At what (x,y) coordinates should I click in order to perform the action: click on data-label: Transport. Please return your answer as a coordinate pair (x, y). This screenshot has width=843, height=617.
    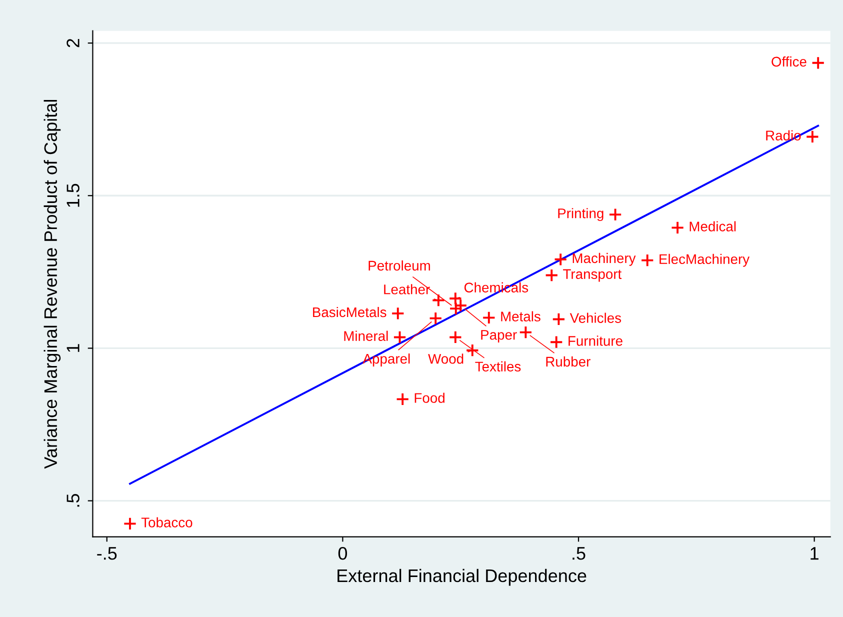
    Looking at the image, I should click on (592, 275).